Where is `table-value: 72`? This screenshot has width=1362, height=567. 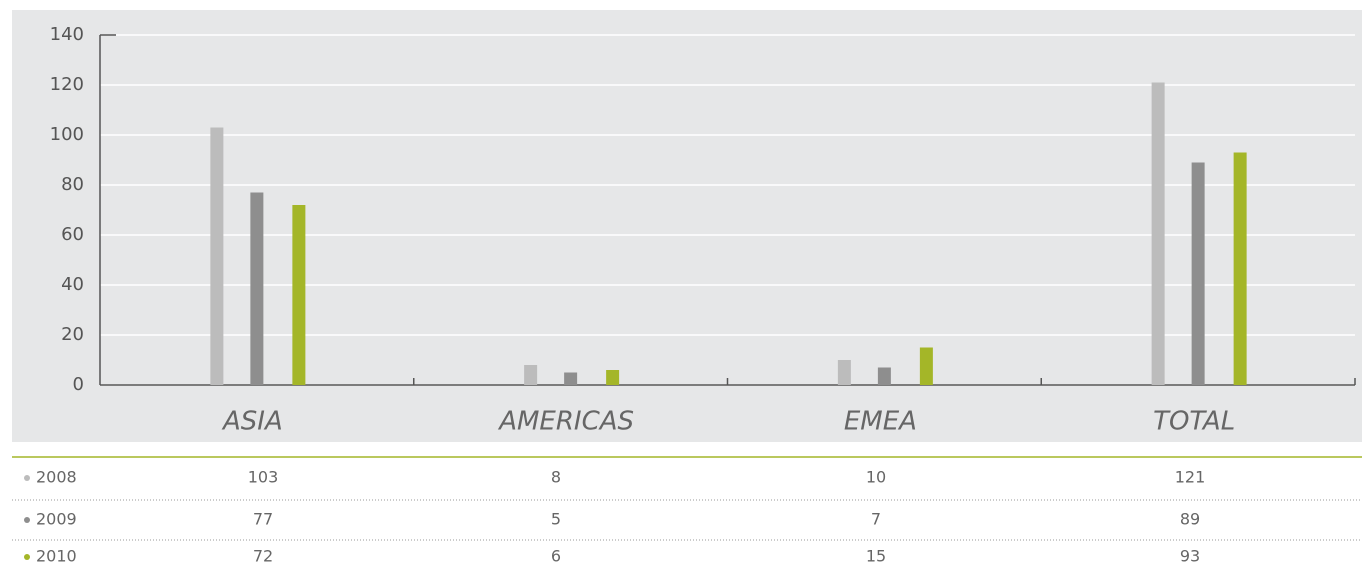
table-value: 72 is located at coordinates (263, 556).